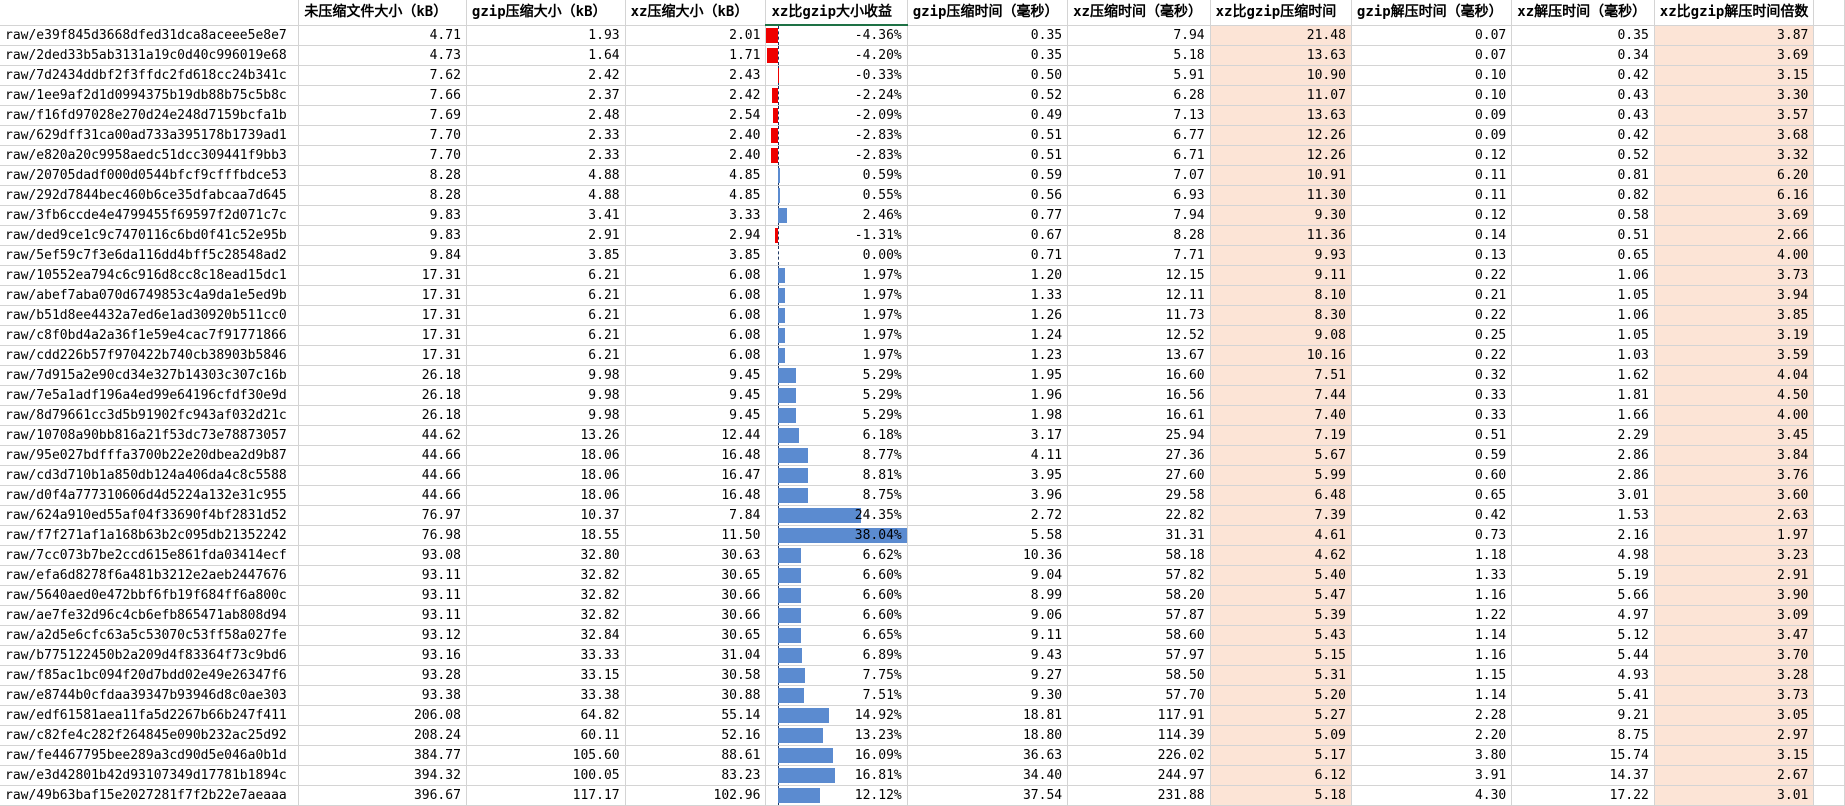 This screenshot has height=806, width=1845. I want to click on cell-xz-compress-time: 12.15, so click(1139, 275).